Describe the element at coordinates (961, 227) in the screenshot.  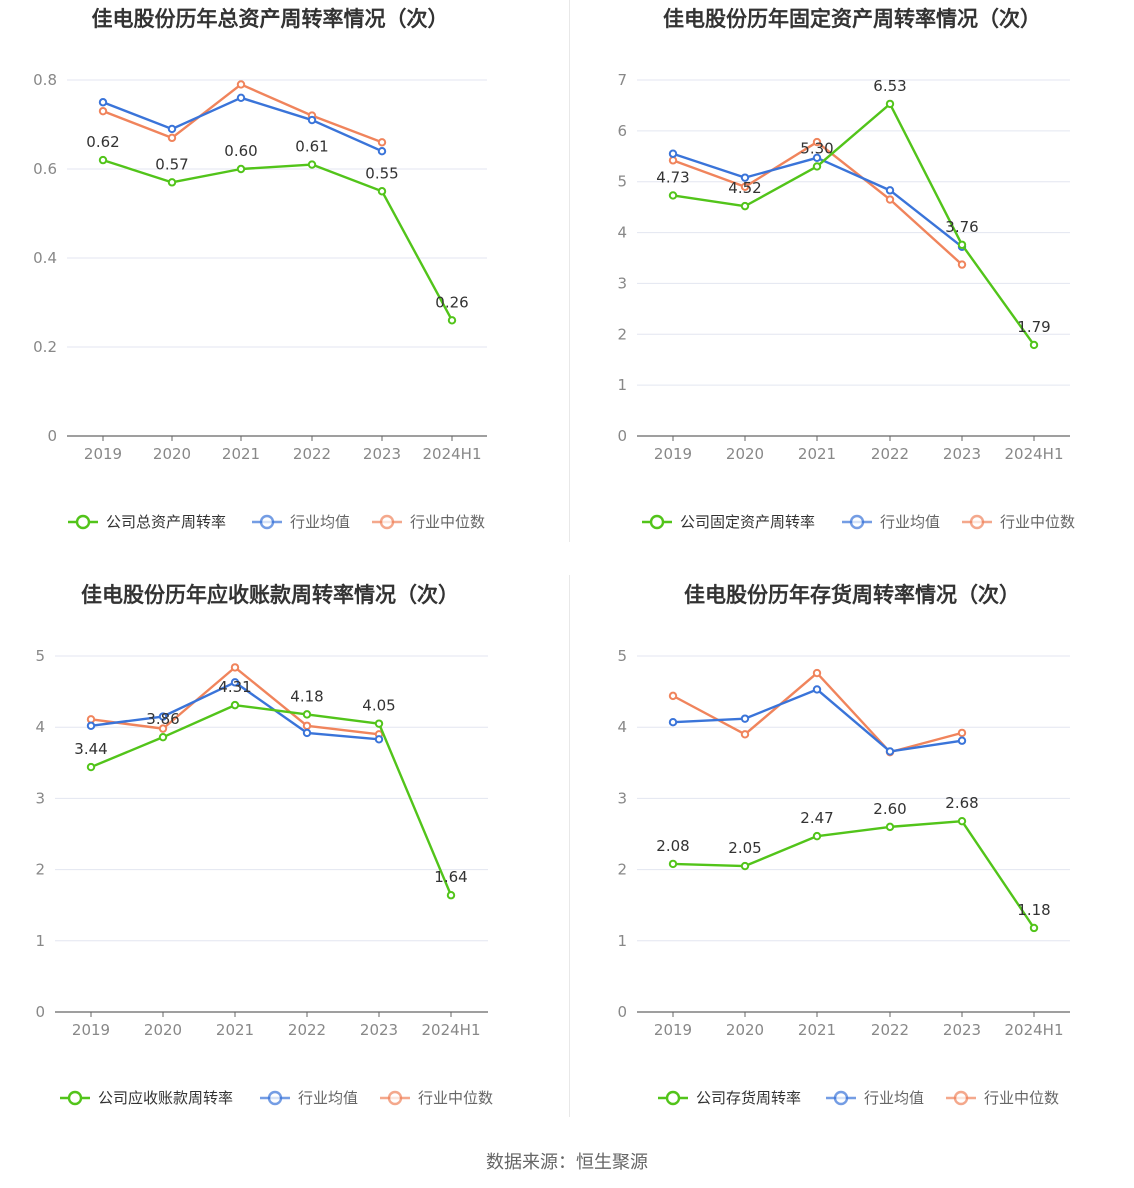
I see `data-label: 3.76` at that location.